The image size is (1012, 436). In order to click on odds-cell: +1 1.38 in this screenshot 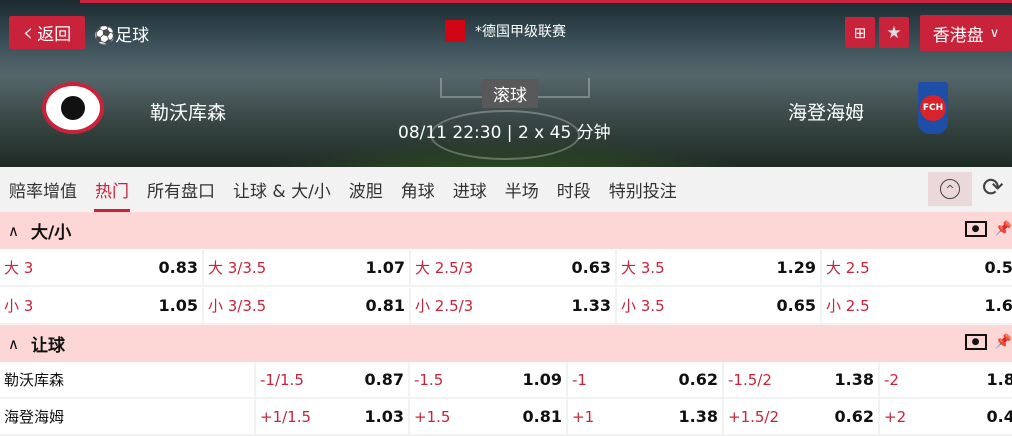, I will do `click(645, 416)`.